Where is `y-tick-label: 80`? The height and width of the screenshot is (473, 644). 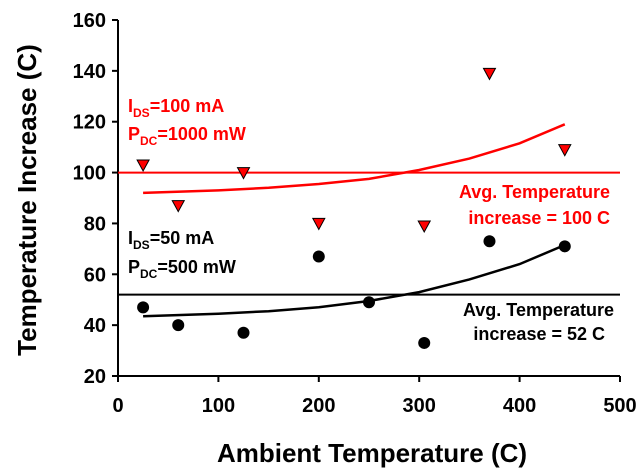 y-tick-label: 80 is located at coordinates (95, 224).